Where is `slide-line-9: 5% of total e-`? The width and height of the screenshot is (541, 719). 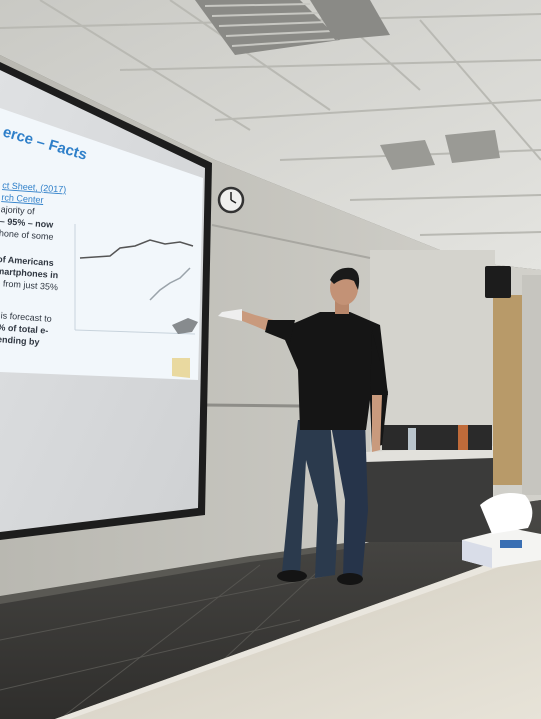 slide-line-9: 5% of total e- is located at coordinates (24, 329).